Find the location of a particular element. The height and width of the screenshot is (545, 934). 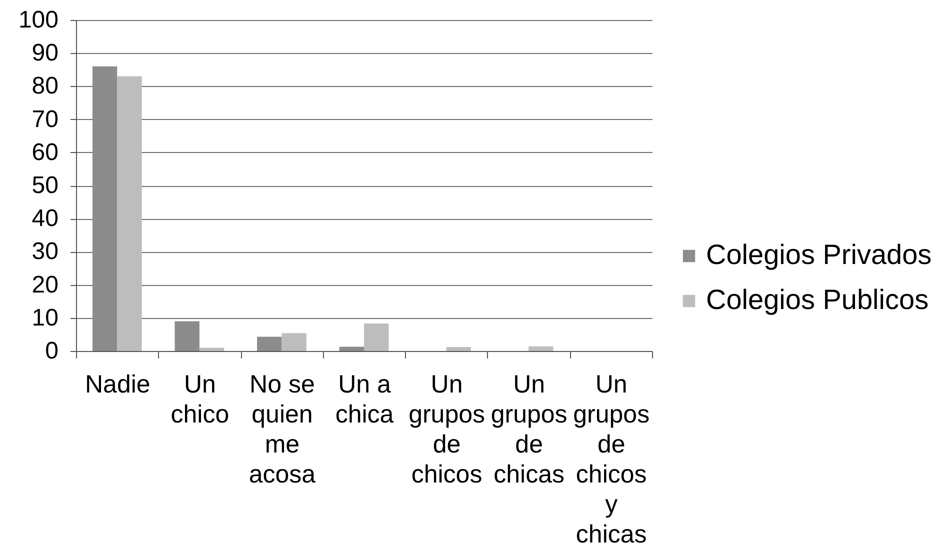

x-tick-label: Nadie is located at coordinates (117, 384).